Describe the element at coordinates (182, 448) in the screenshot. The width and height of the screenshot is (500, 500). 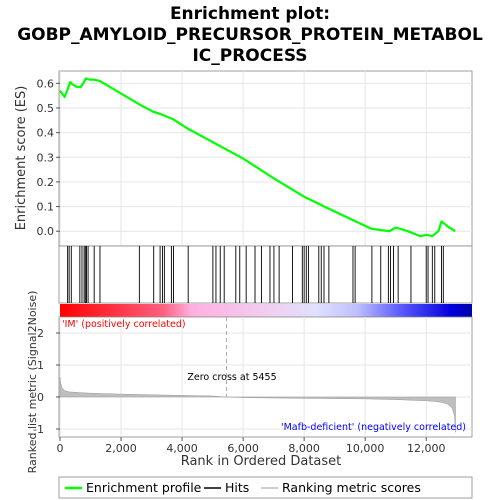
I see `metric-x-tick-label: 4,000` at that location.